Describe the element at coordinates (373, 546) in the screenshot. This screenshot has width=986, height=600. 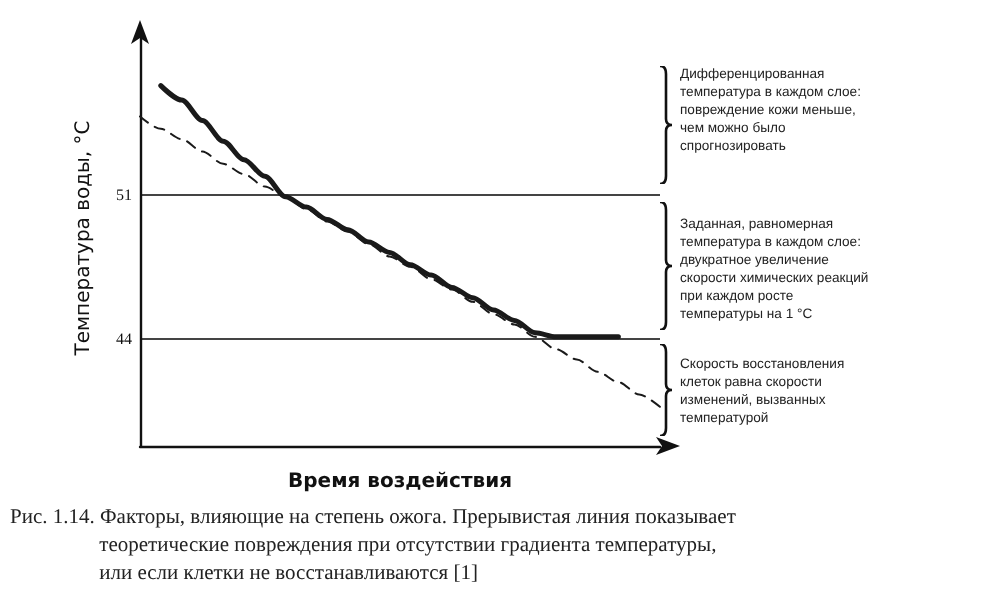
I see `text: Рис. 1.14. Факторы, влияющие на степень ожога. Прерывистая линия показывает теоретические повреждения при отсутствии градиента температуры, или если клетки не восстанавливаются [1]` at that location.